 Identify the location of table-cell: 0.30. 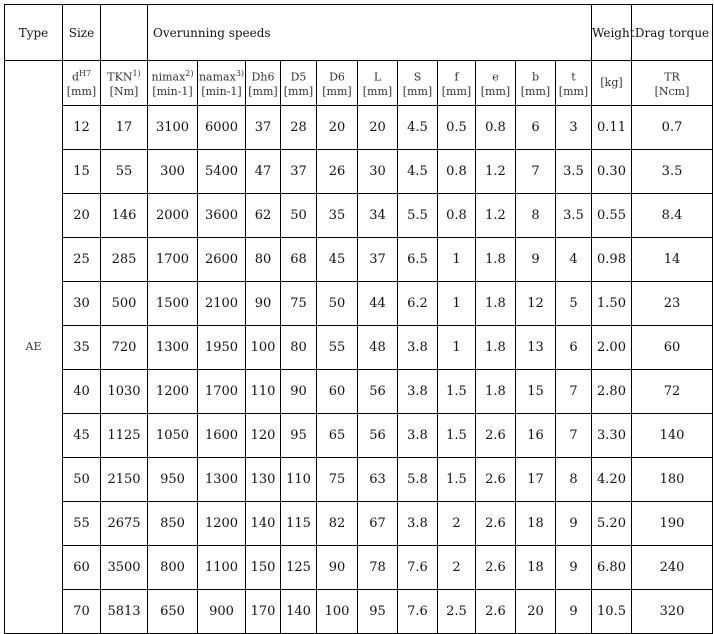
(612, 171).